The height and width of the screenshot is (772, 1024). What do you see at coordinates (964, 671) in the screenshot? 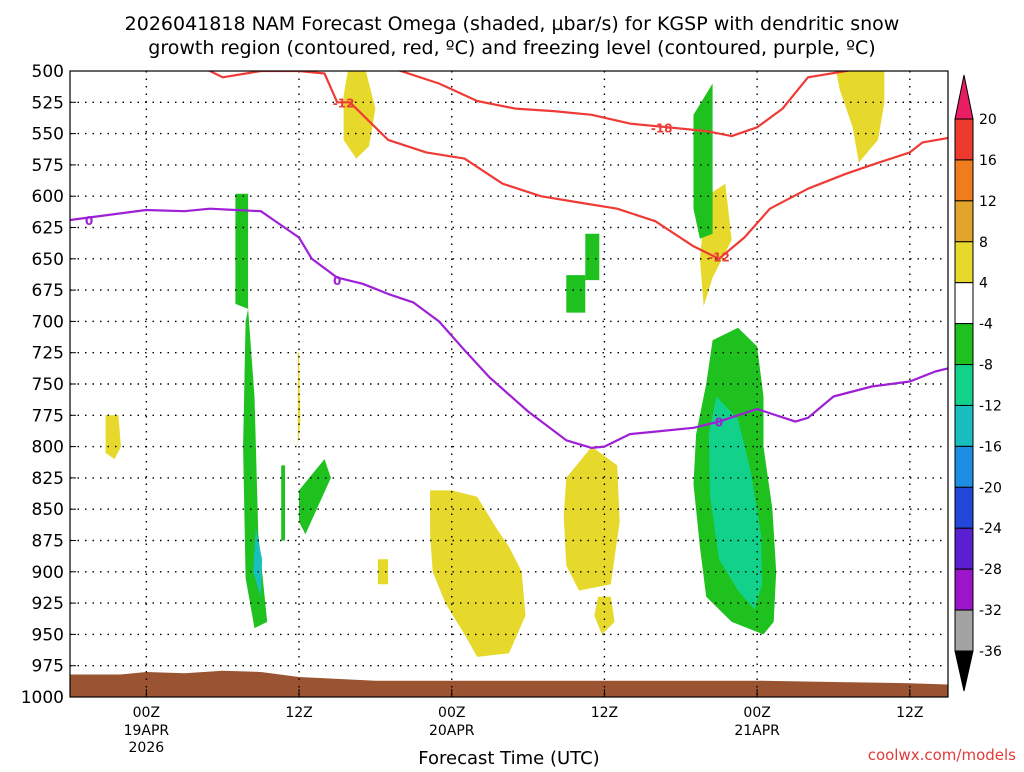
I see `colorbar-bottom-triangle` at bounding box center [964, 671].